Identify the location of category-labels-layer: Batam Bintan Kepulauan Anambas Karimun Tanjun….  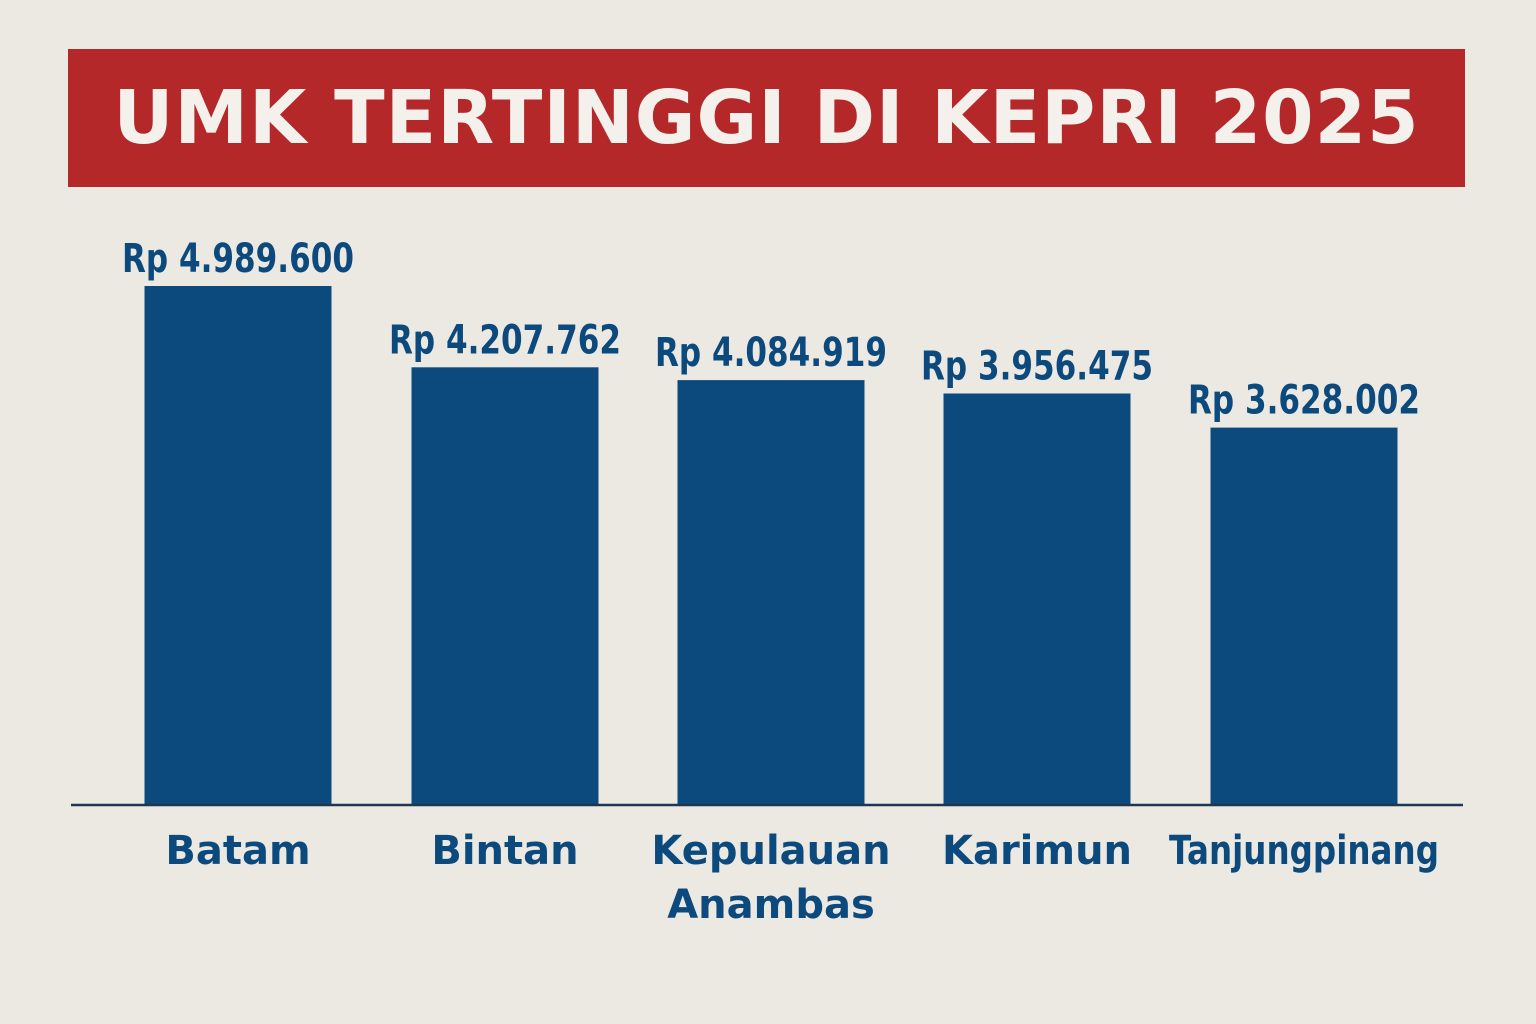
(802, 878).